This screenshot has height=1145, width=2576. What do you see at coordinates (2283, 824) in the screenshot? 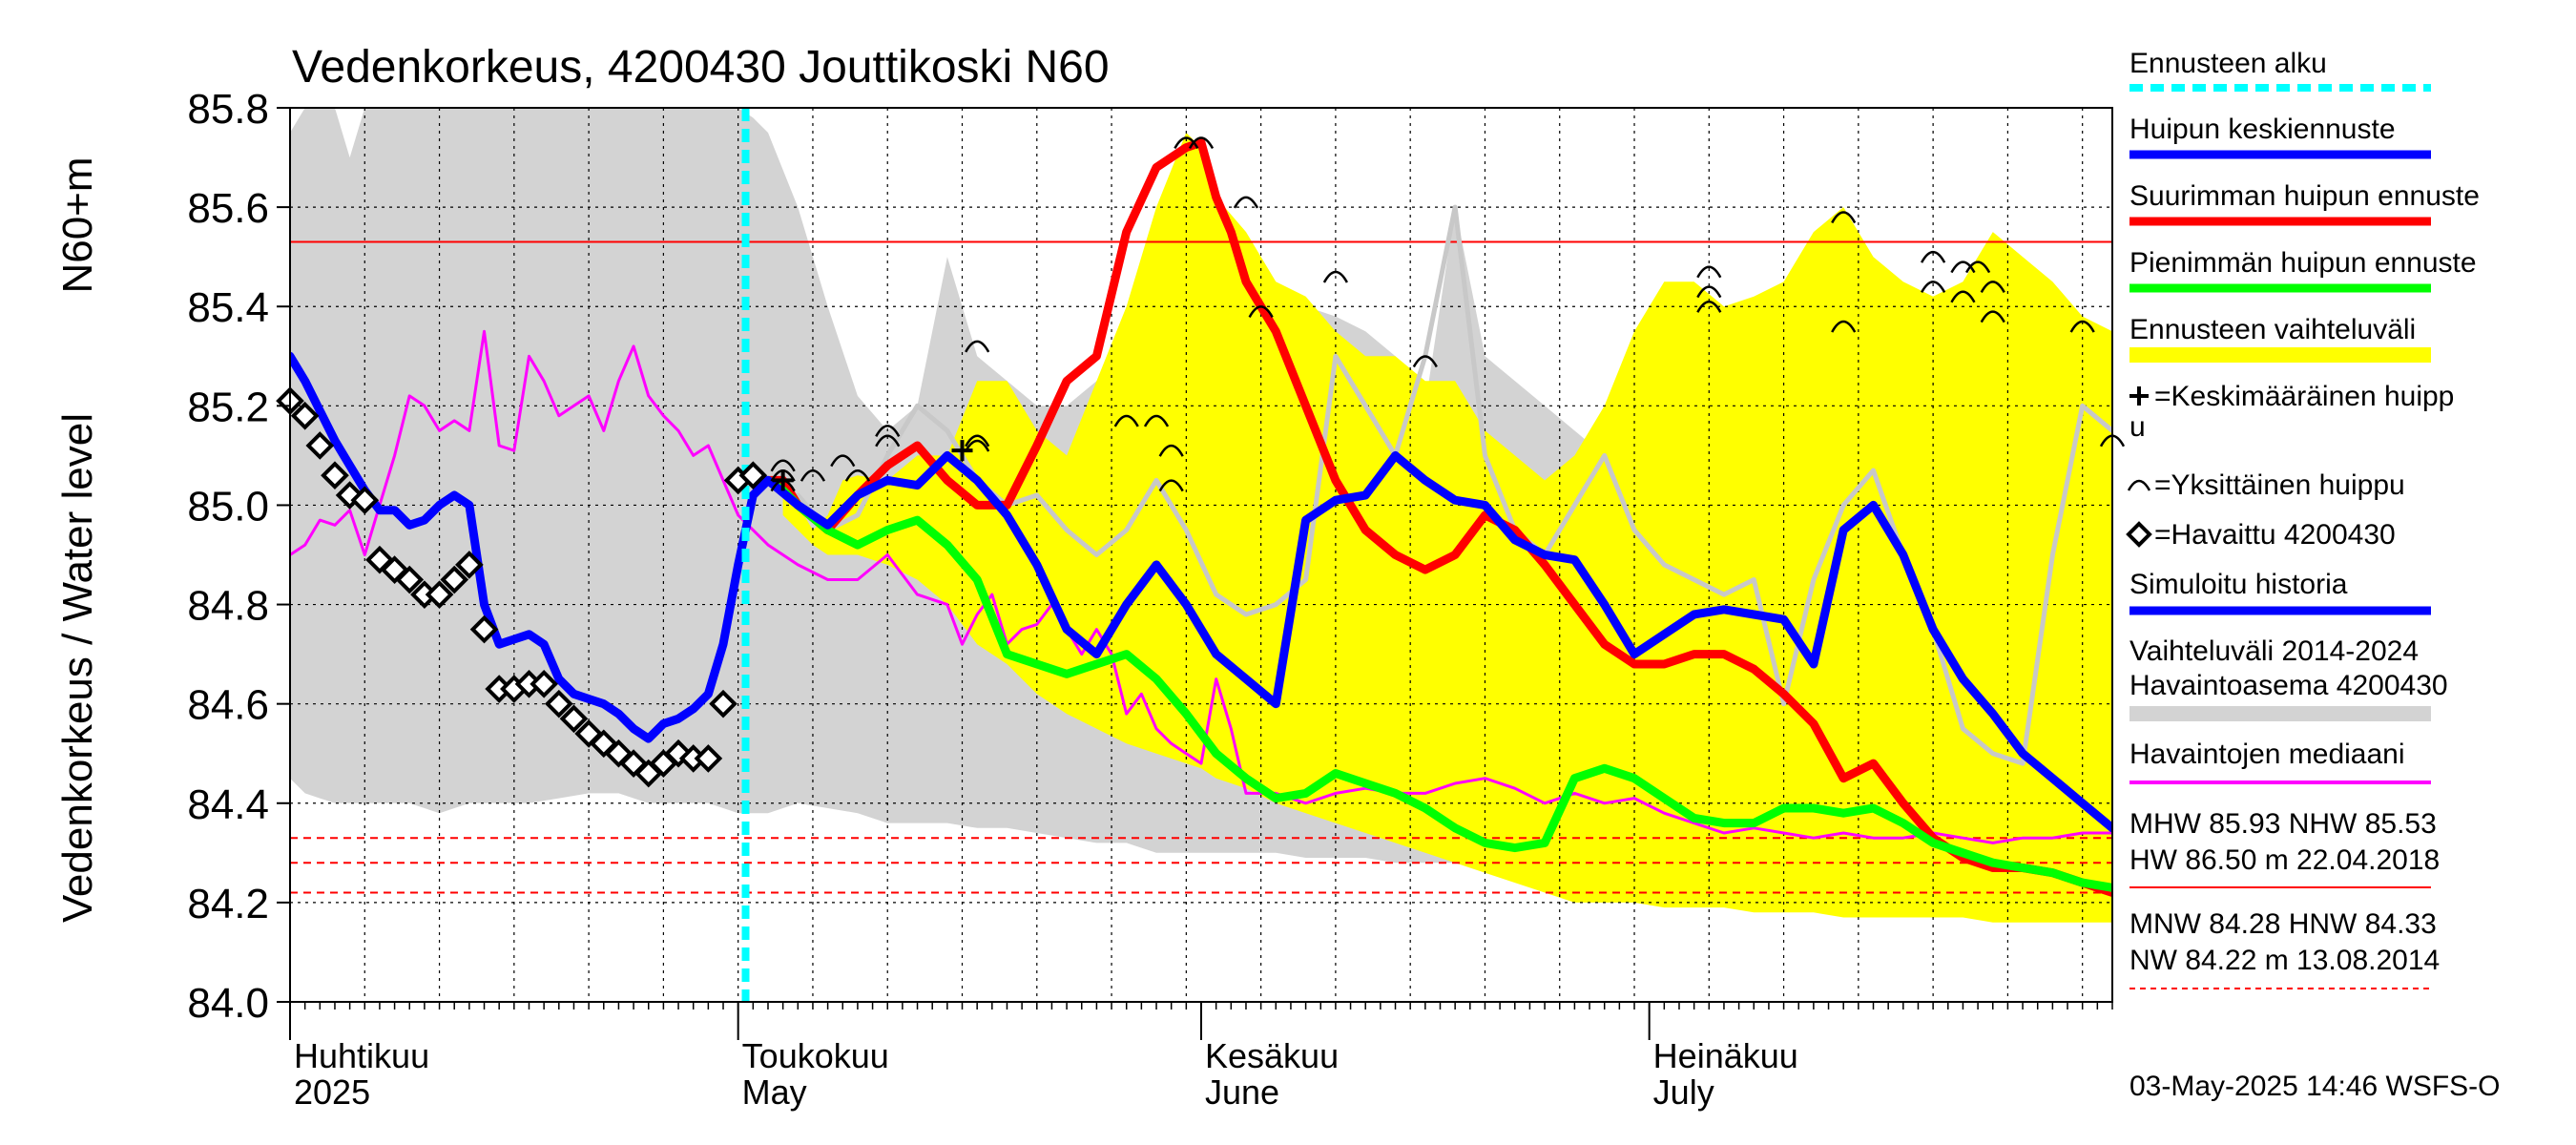
I see `stats-line-1: MHW 85.93 NHW 85.53` at bounding box center [2283, 824].